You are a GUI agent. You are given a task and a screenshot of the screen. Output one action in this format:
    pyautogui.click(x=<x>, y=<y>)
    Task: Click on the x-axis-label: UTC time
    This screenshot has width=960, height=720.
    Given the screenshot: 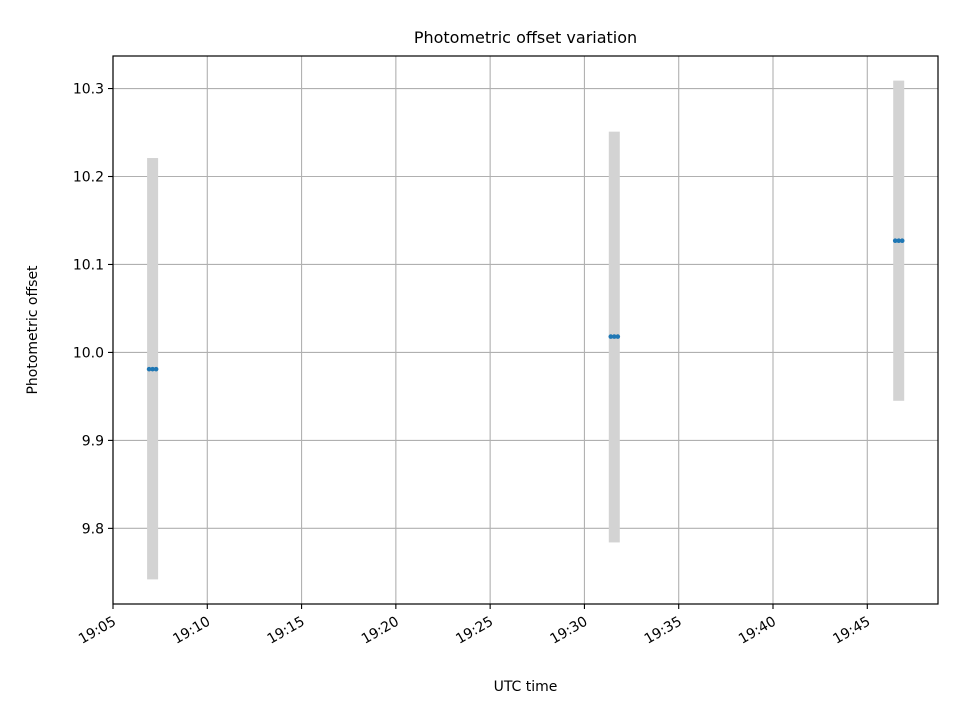 What is the action you would take?
    pyautogui.click(x=526, y=687)
    